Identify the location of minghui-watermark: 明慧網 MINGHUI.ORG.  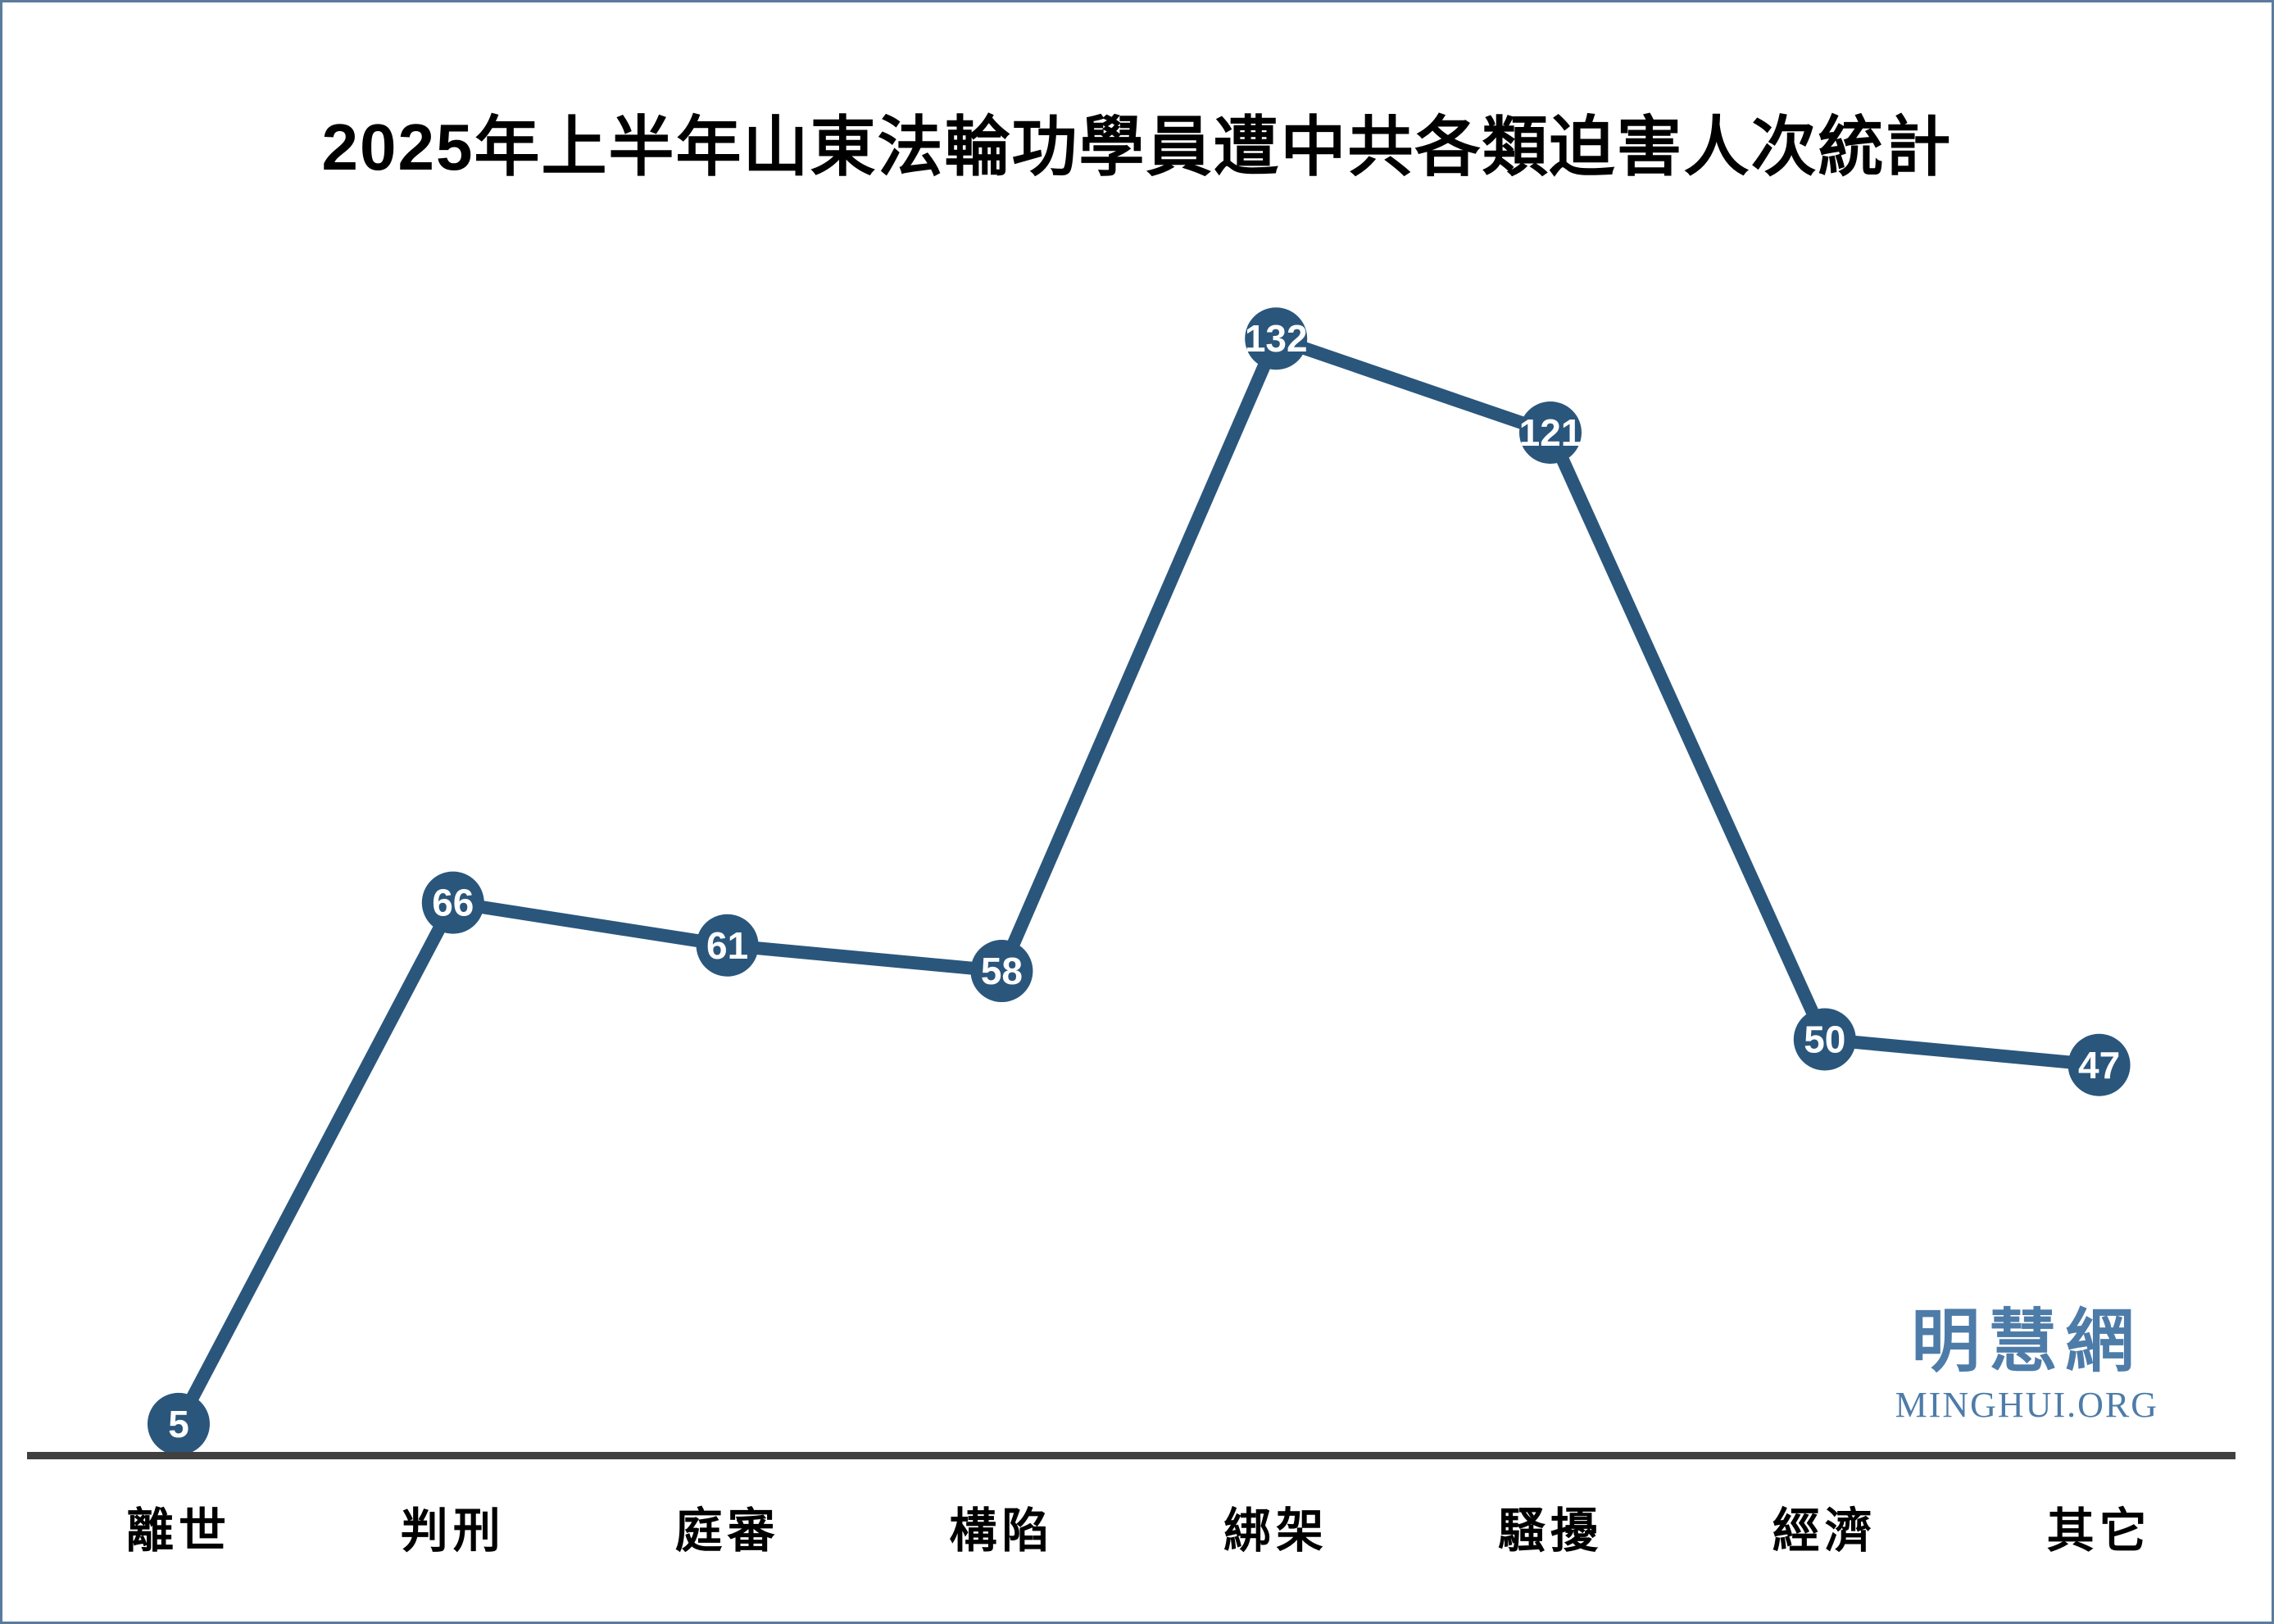
(2026, 1365).